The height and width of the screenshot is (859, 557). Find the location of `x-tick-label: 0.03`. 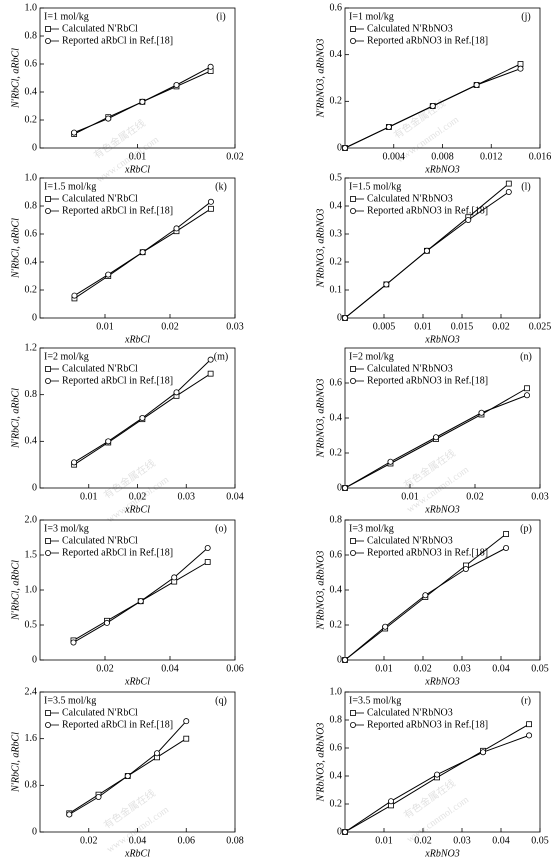

x-tick-label: 0.03 is located at coordinates (540, 496).